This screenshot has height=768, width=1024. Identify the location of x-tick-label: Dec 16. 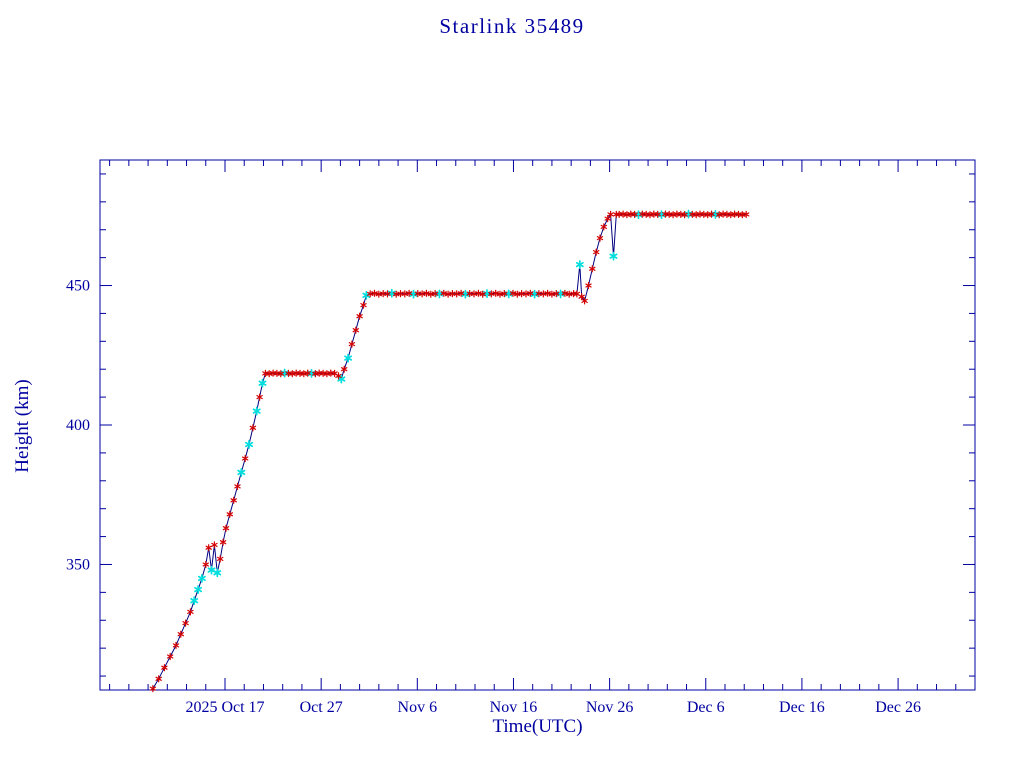
(802, 707).